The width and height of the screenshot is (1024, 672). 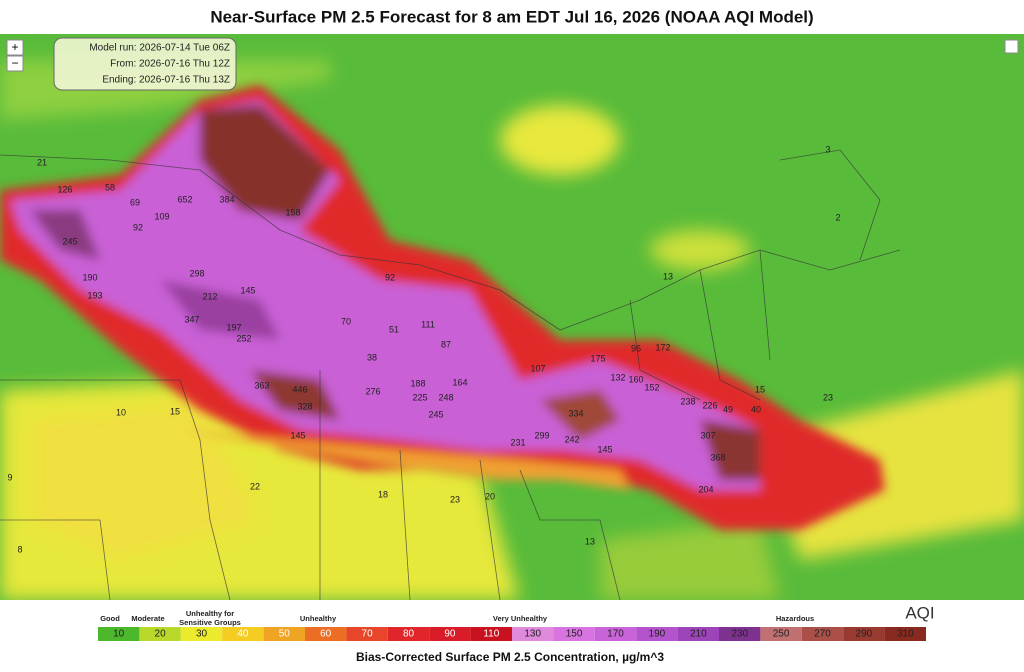 I want to click on scale-label: 20, so click(x=161, y=634).